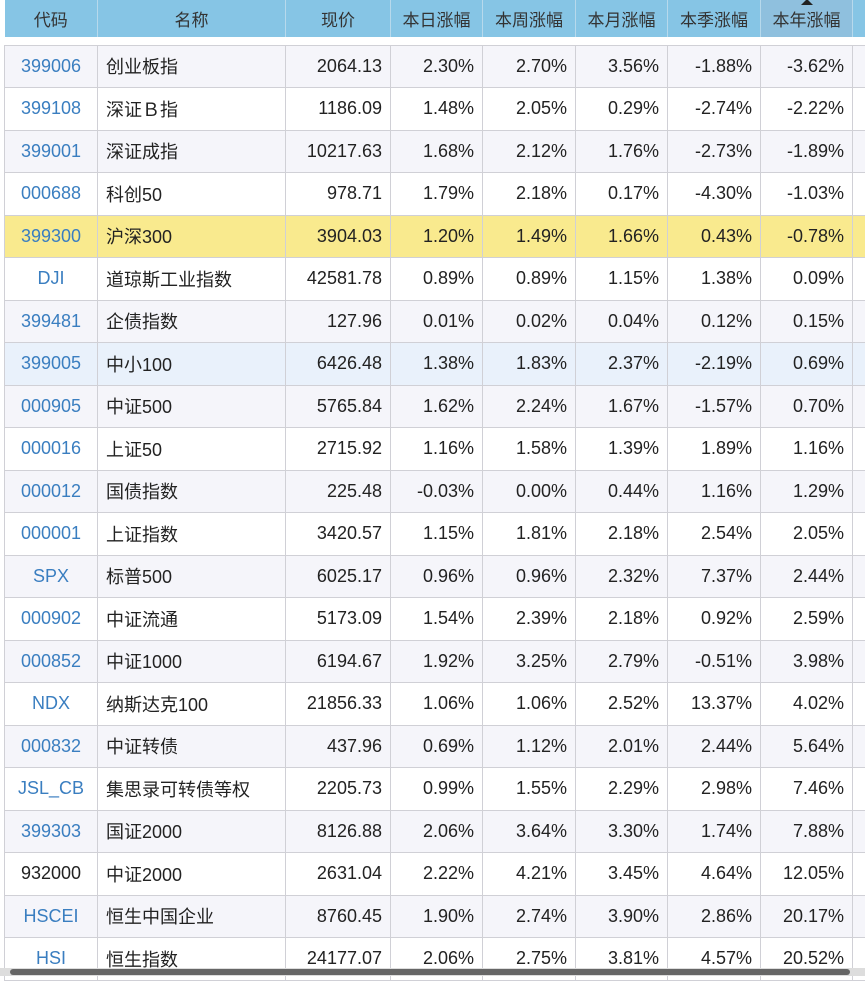  I want to click on current-price: 8760.45, so click(338, 916).